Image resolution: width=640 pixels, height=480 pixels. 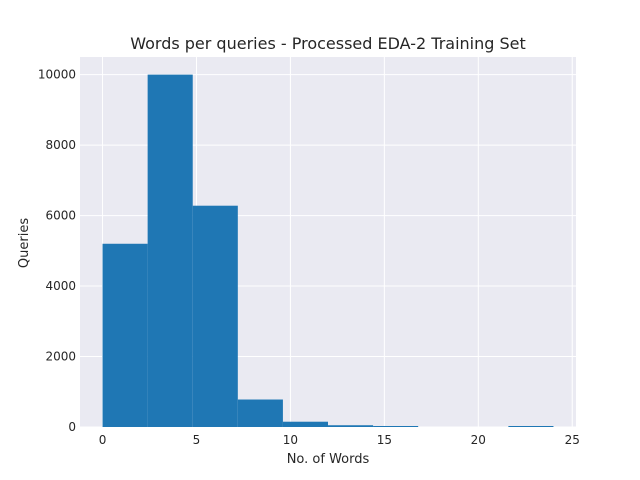 What do you see at coordinates (328, 459) in the screenshot?
I see `x-axis-label: No. of Words` at bounding box center [328, 459].